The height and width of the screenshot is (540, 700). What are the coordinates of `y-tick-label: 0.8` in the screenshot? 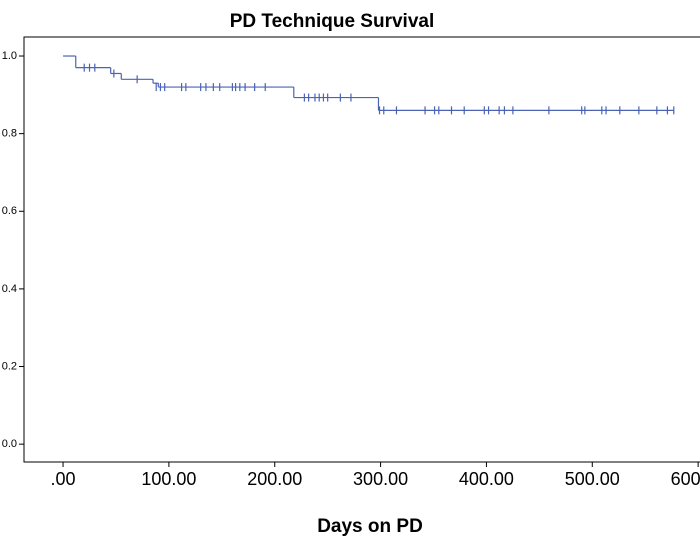 It's located at (9, 134).